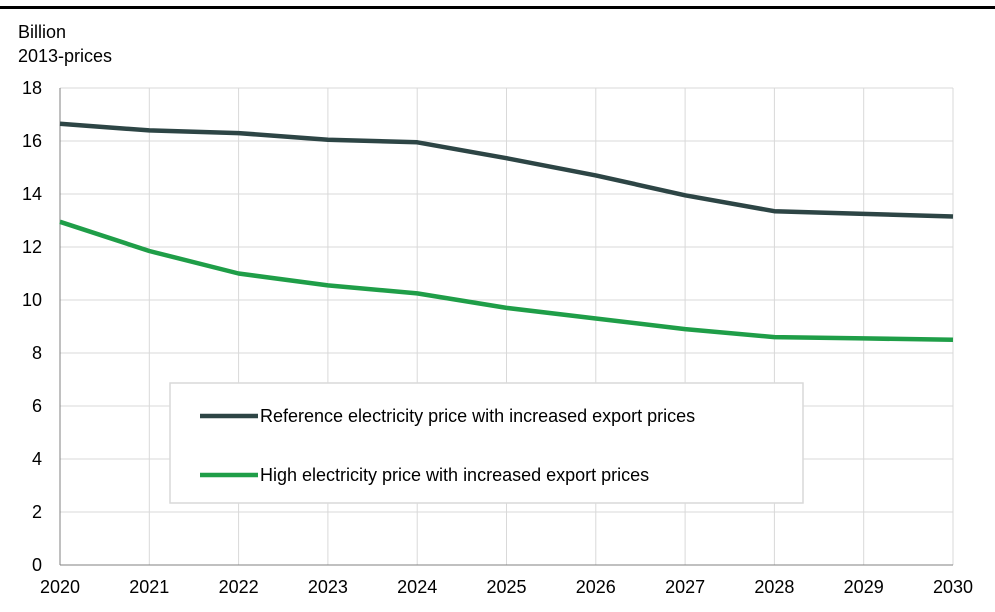  Describe the element at coordinates (42, 32) in the screenshot. I see `y-axis-unit-label: Billion` at that location.